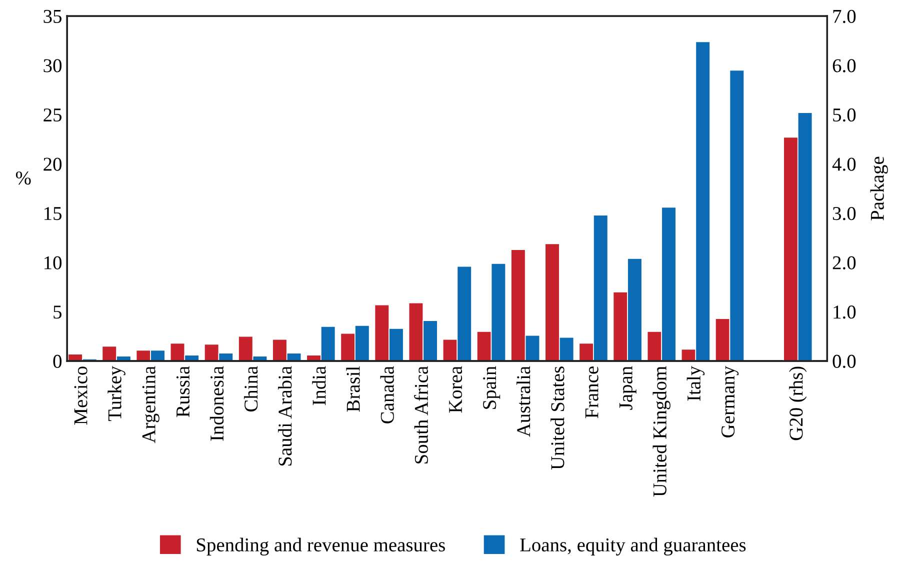 This screenshot has width=907, height=573. Describe the element at coordinates (844, 263) in the screenshot. I see `y2-tick-label: 2.0` at that location.